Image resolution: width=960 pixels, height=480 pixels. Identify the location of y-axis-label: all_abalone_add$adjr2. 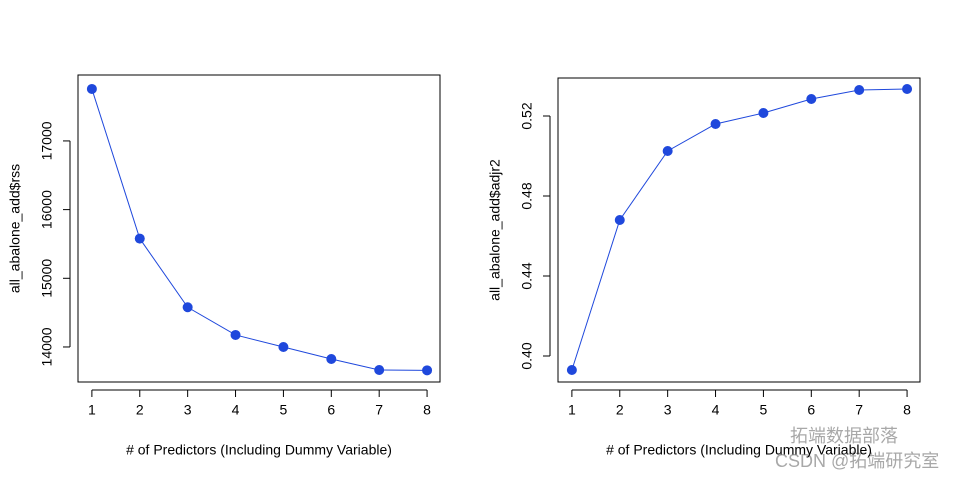
(495, 230).